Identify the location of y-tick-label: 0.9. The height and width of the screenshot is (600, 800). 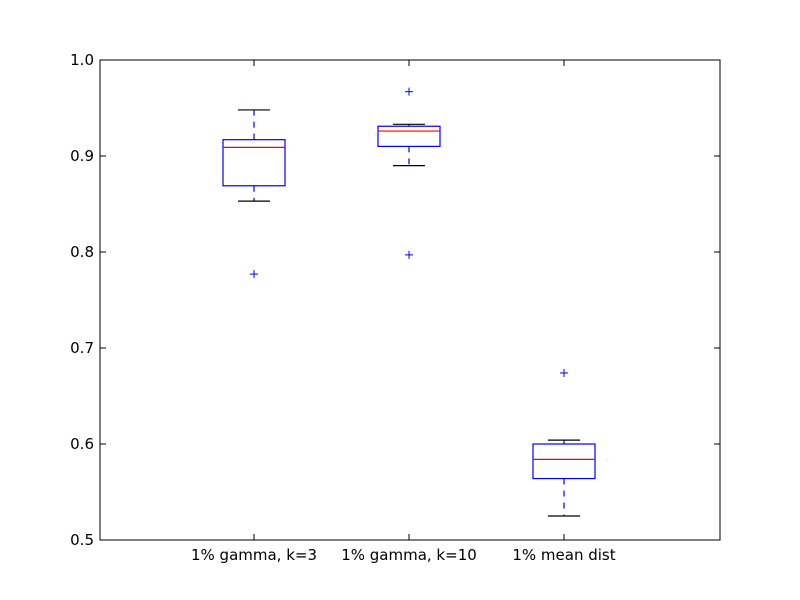
(82, 156).